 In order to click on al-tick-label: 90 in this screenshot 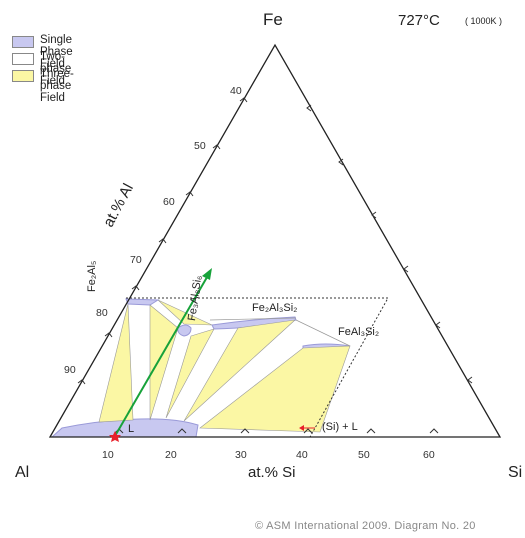, I will do `click(70, 370)`.